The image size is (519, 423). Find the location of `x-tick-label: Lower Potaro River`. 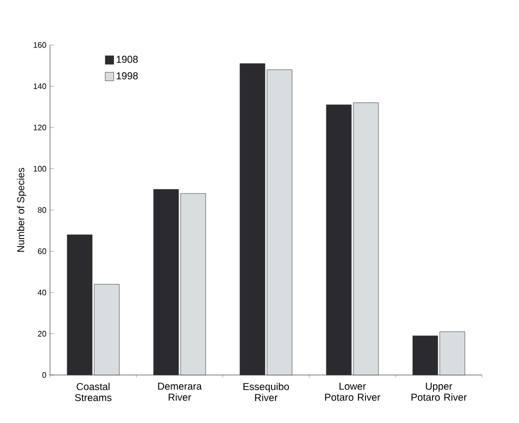

x-tick-label: Lower Potaro River is located at coordinates (352, 391).